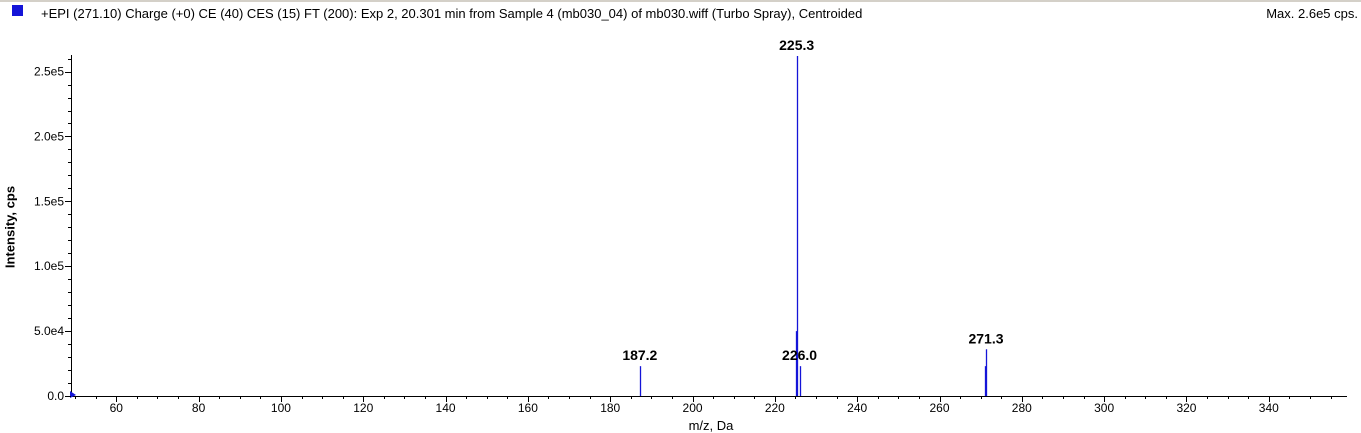 This screenshot has height=433, width=1361. Describe the element at coordinates (680, 1) in the screenshot. I see `window-top-border` at that location.